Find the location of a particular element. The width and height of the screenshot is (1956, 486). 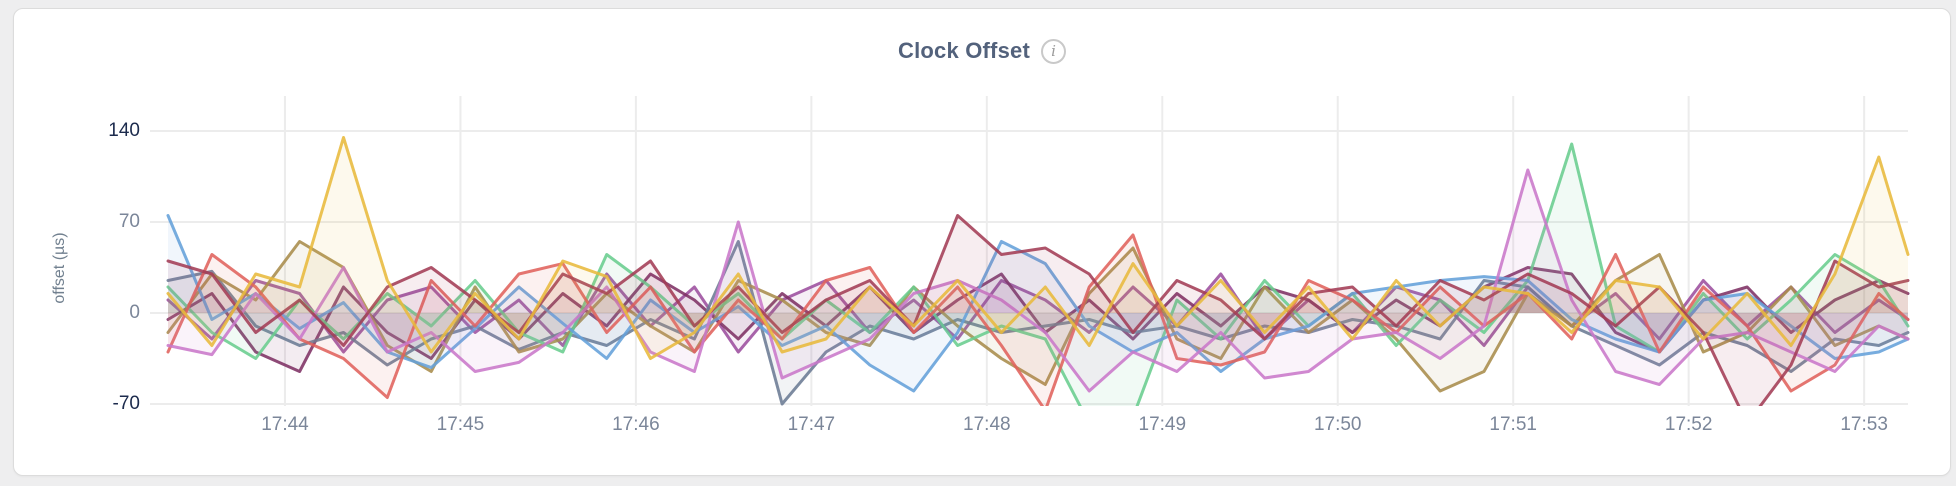

chart-header: Clock Offset i is located at coordinates (982, 51).